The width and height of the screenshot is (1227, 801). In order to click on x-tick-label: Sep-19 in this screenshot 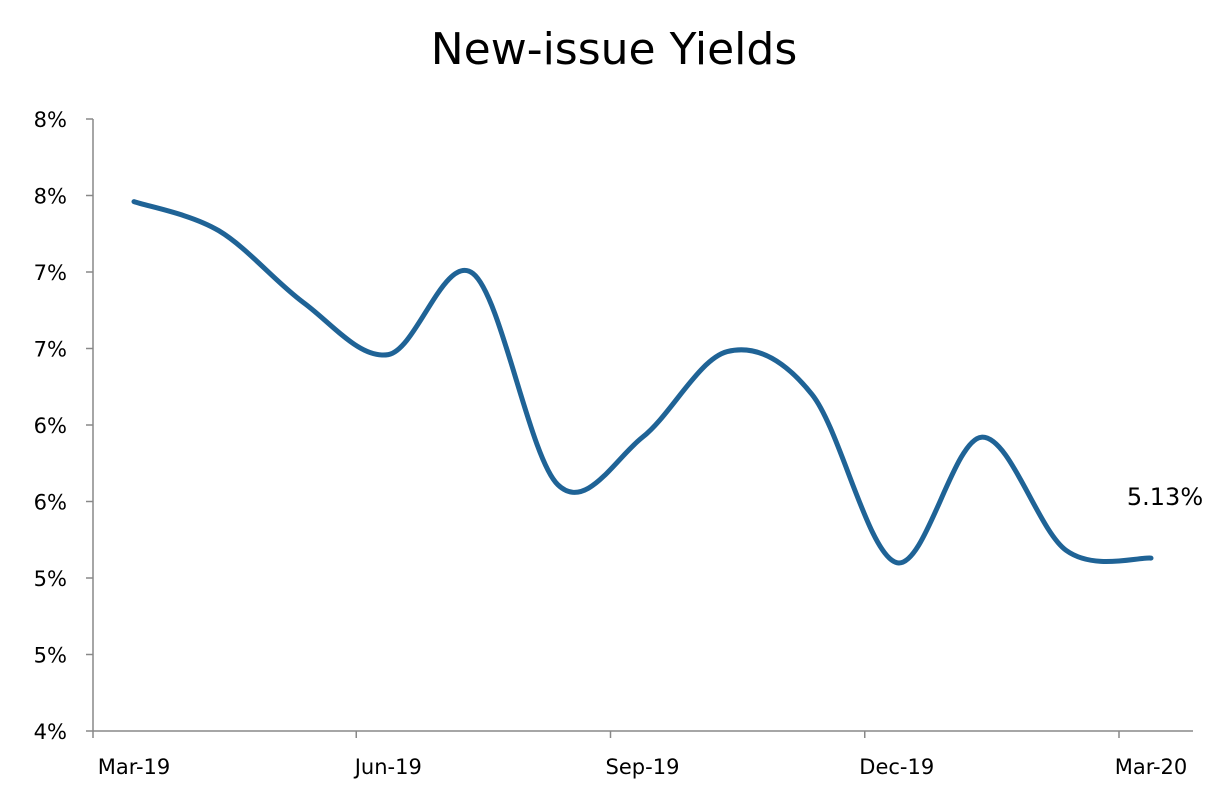, I will do `click(643, 767)`.